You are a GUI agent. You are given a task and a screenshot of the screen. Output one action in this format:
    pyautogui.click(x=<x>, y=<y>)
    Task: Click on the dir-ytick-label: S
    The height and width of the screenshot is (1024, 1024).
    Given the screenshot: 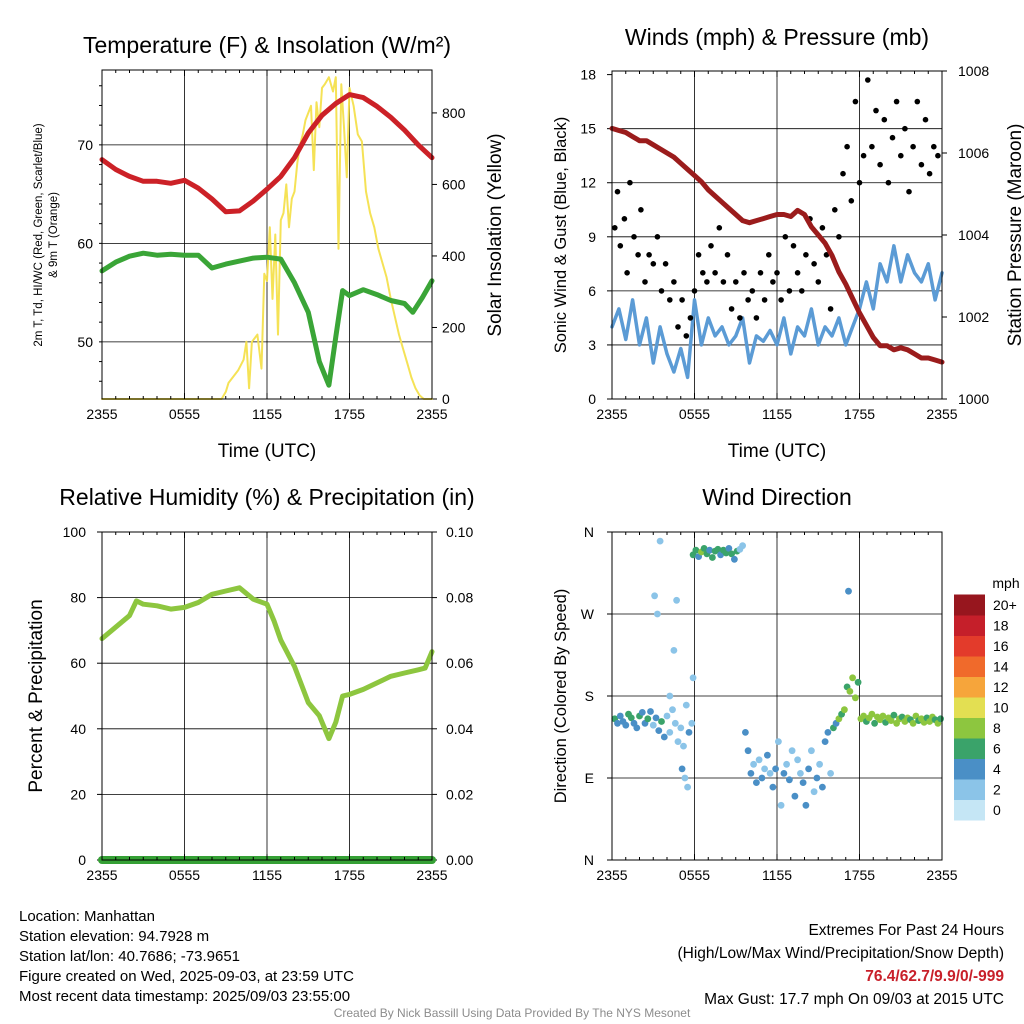 What is the action you would take?
    pyautogui.click(x=589, y=696)
    